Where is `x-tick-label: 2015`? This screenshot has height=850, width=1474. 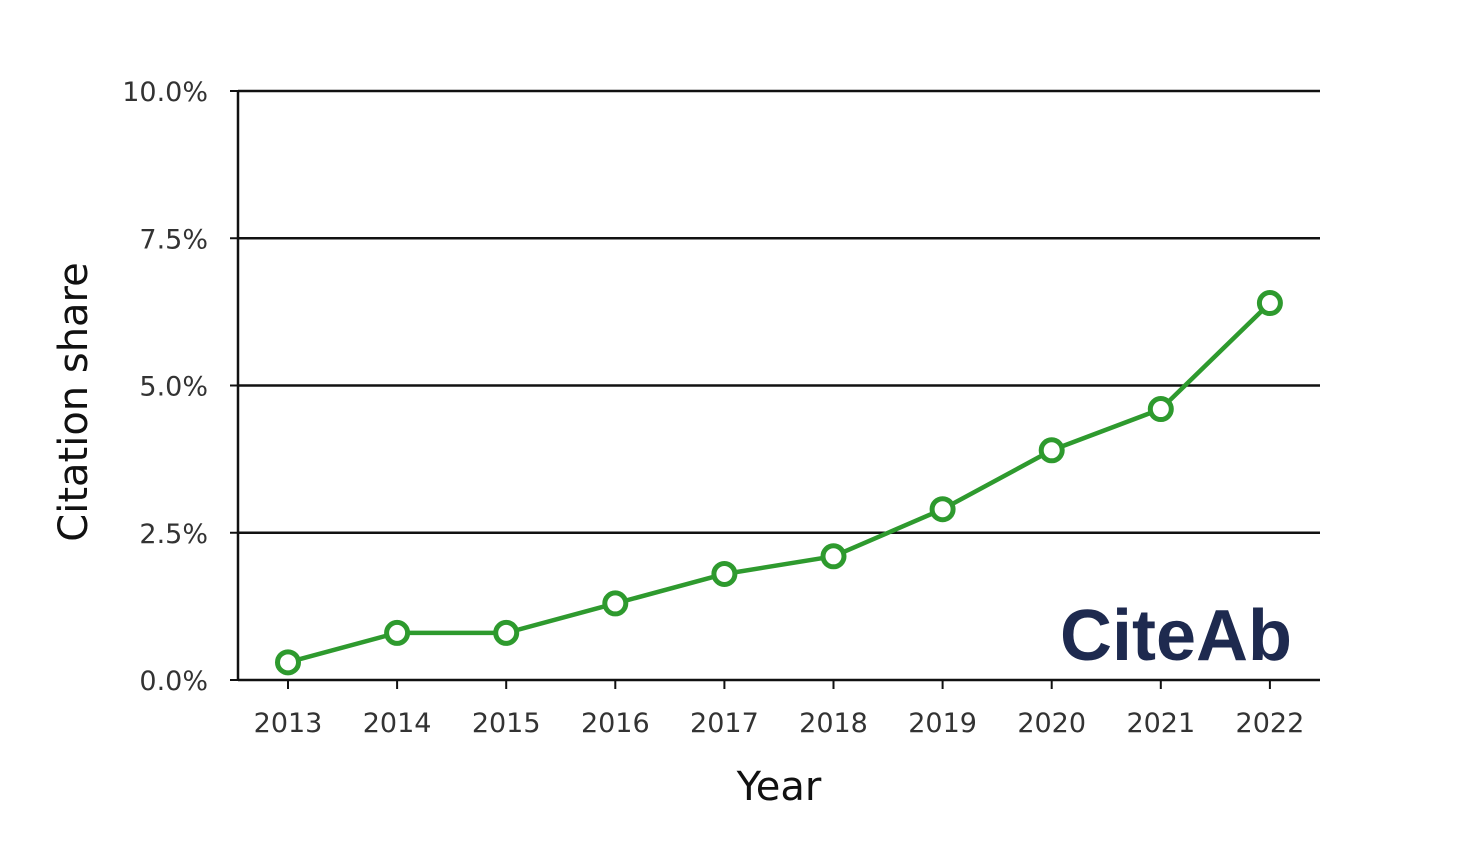 x-tick-label: 2015 is located at coordinates (506, 723).